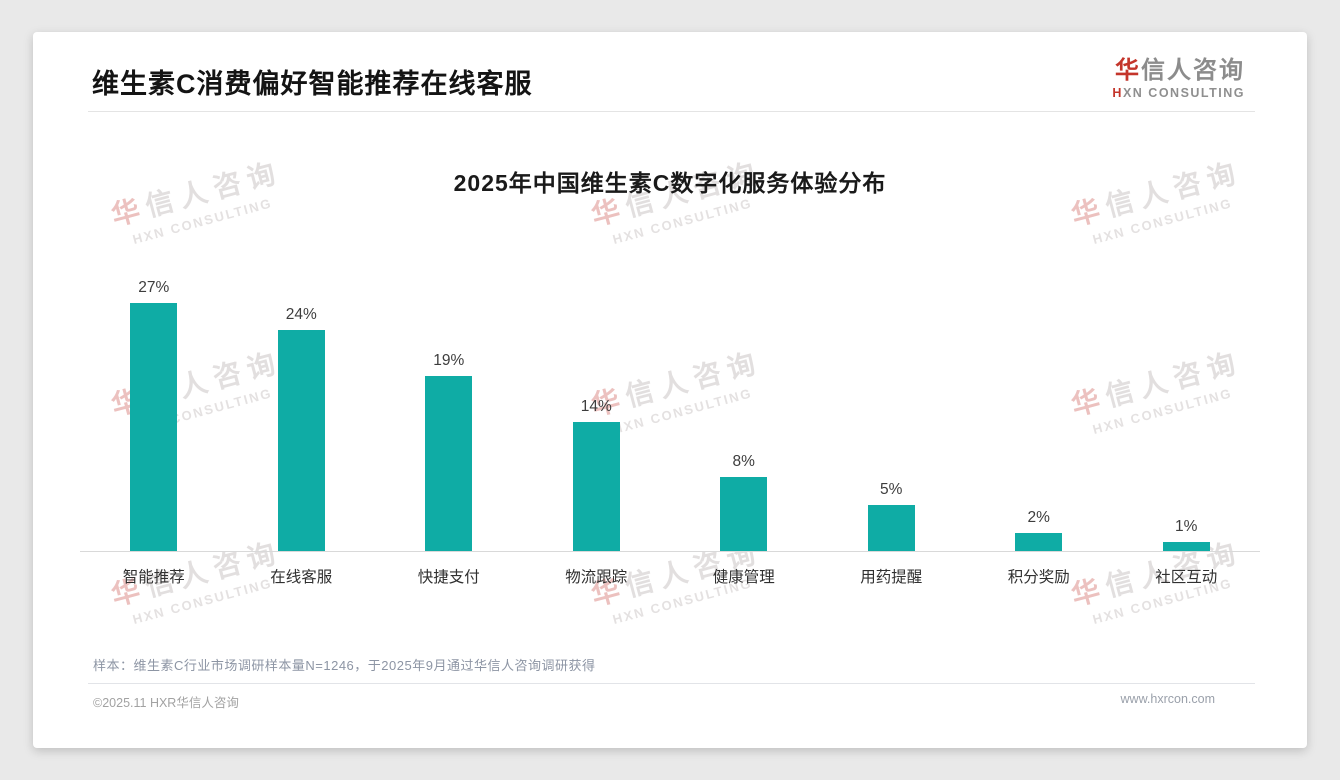  What do you see at coordinates (670, 183) in the screenshot?
I see `chart-title: 2025年中国维生素C数字化服务体验分布` at bounding box center [670, 183].